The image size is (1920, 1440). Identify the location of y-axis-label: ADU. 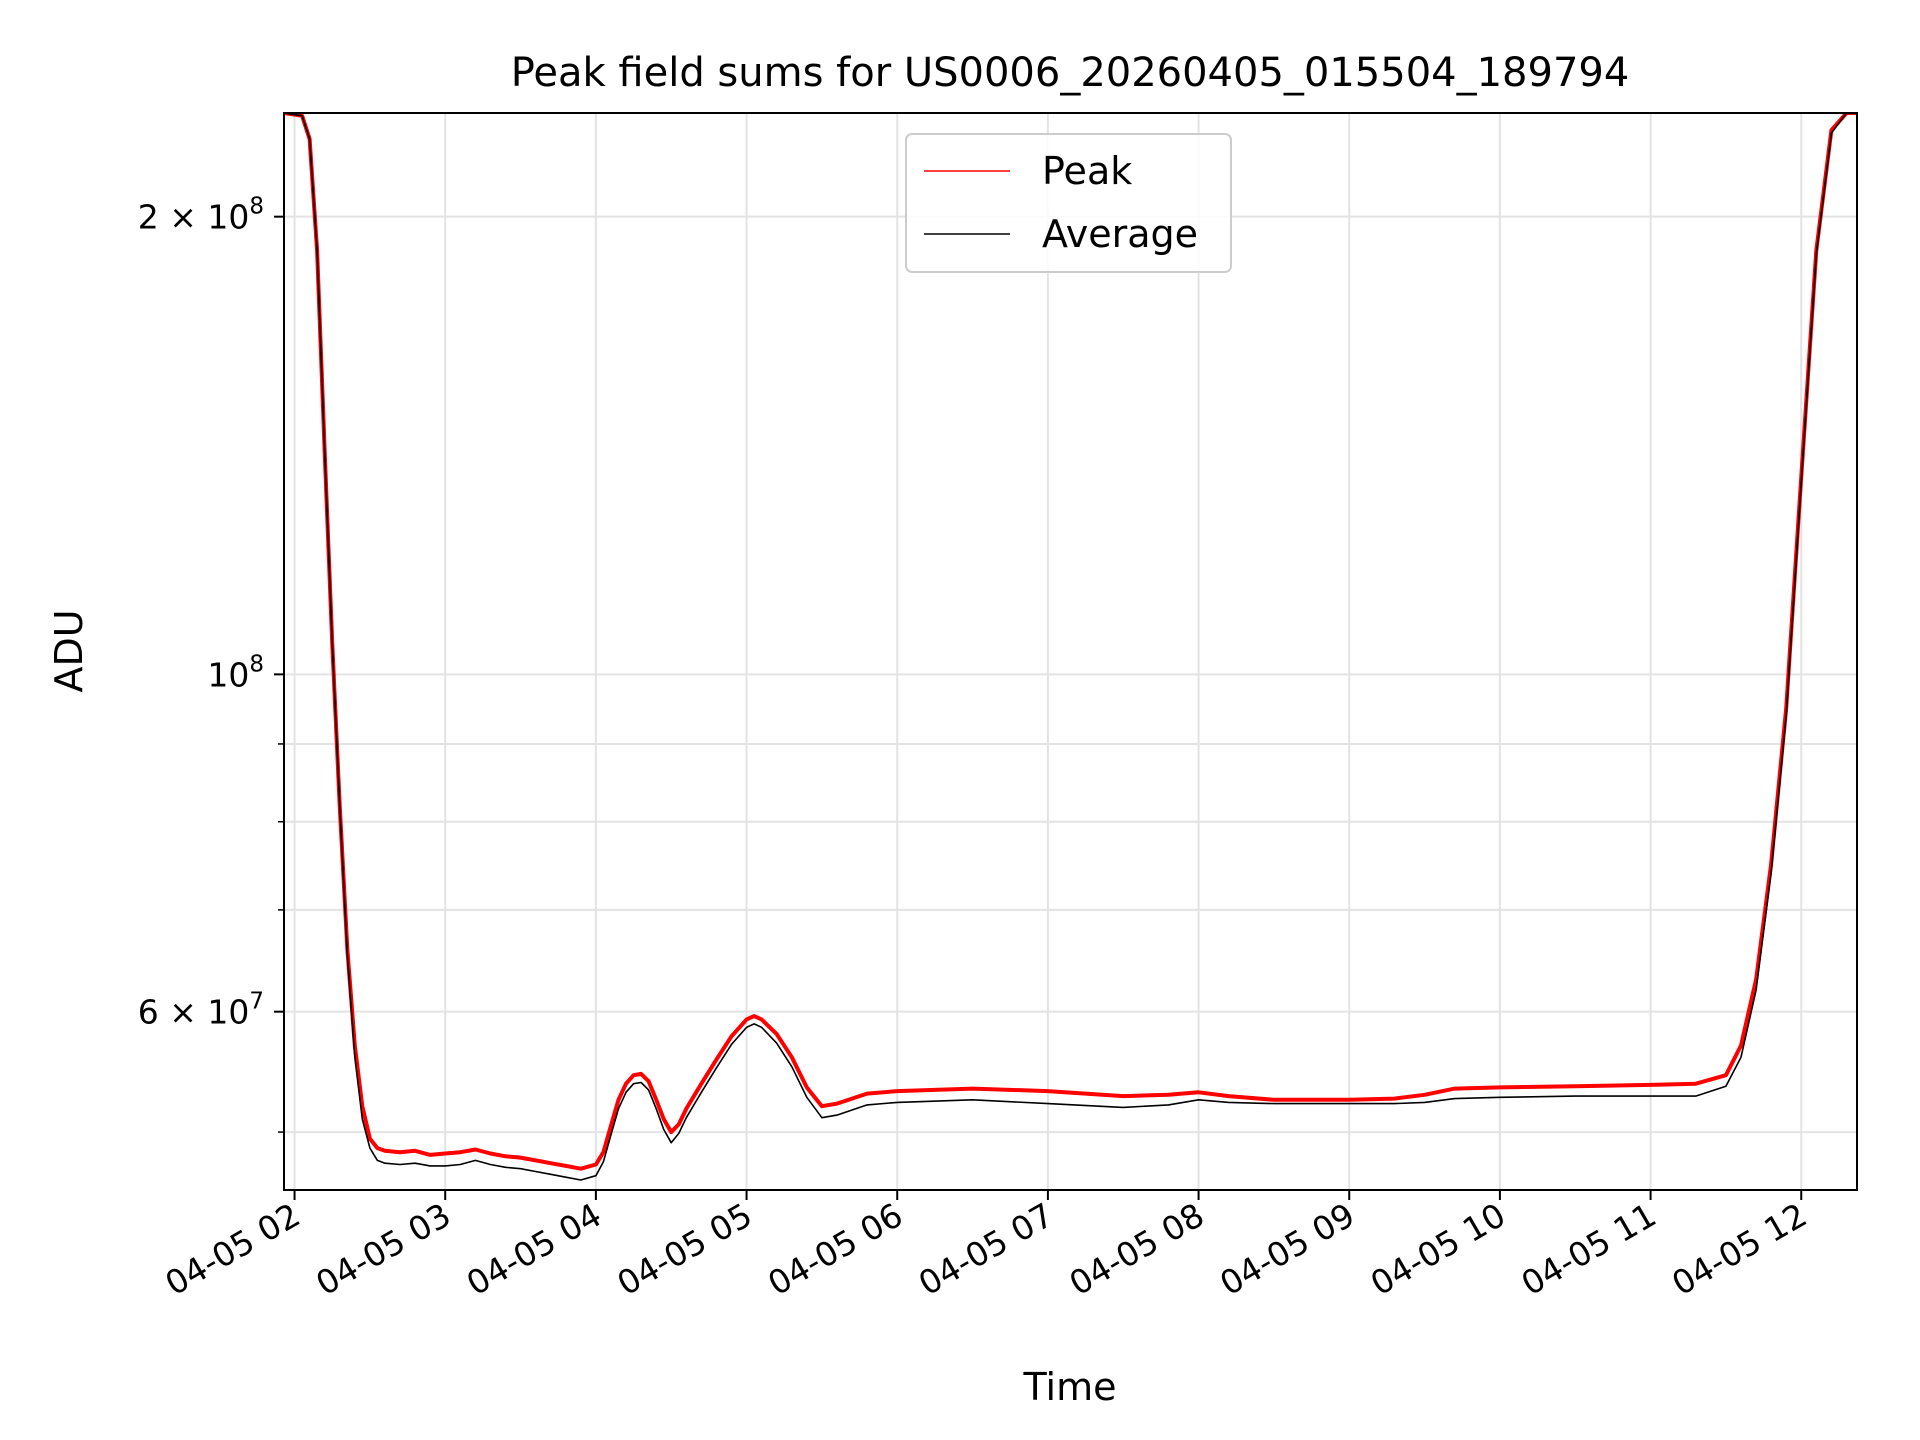
(69, 650).